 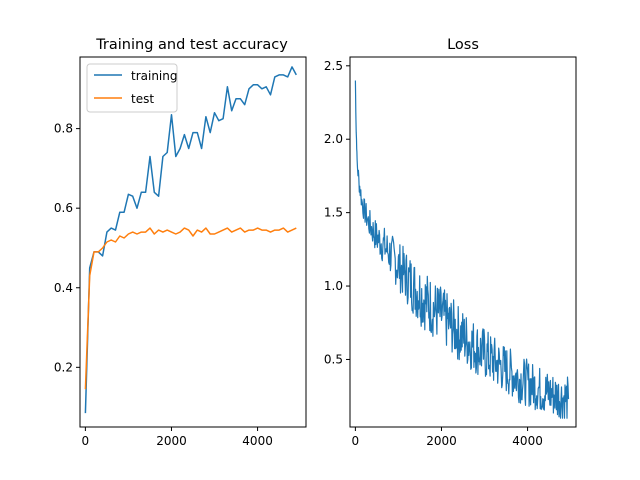 I want to click on accuracy-x-tick-label: 4000, so click(x=257, y=441).